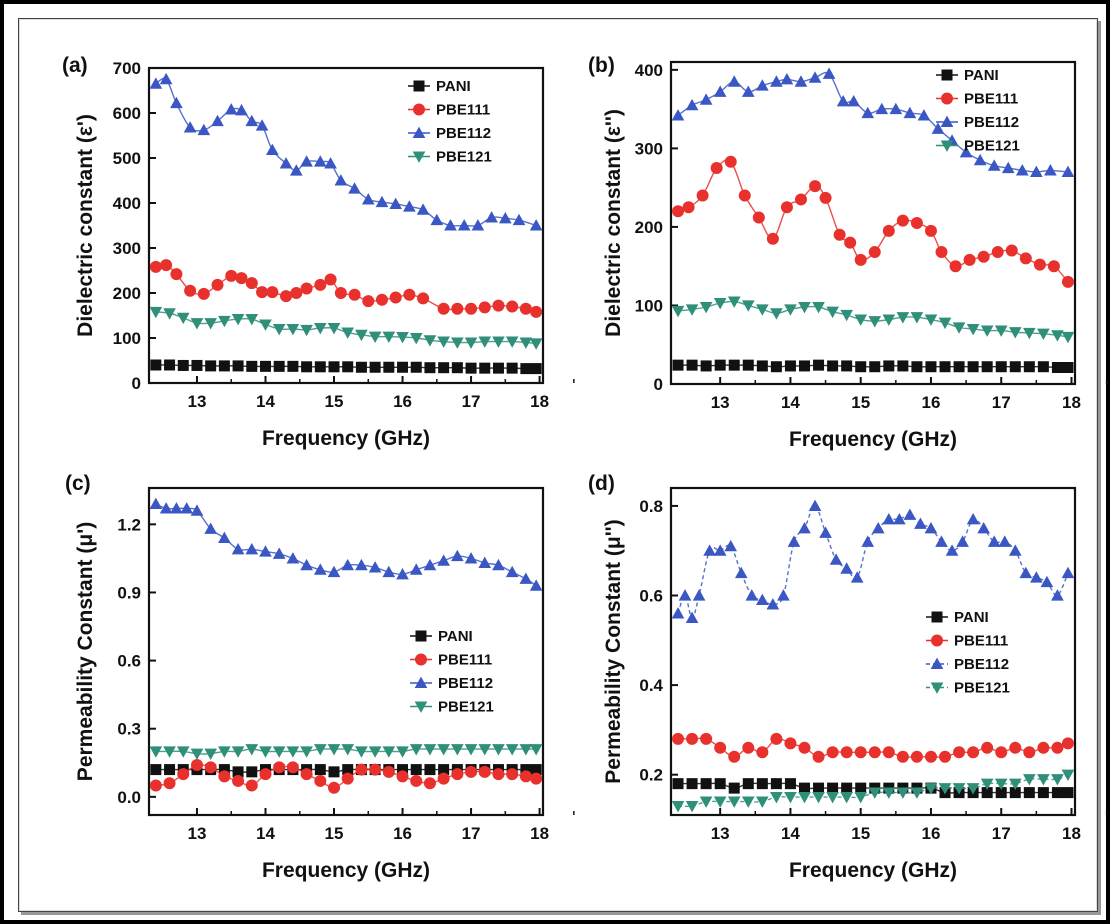 The image size is (1110, 924). What do you see at coordinates (346, 545) in the screenshot?
I see `series-line-pbe112` at bounding box center [346, 545].